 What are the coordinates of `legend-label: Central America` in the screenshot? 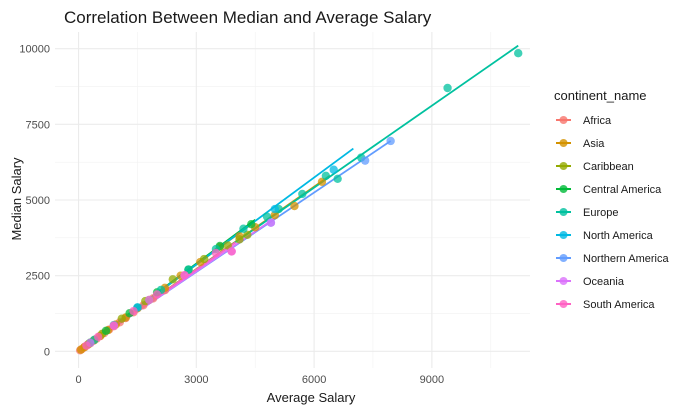 It's located at (622, 190).